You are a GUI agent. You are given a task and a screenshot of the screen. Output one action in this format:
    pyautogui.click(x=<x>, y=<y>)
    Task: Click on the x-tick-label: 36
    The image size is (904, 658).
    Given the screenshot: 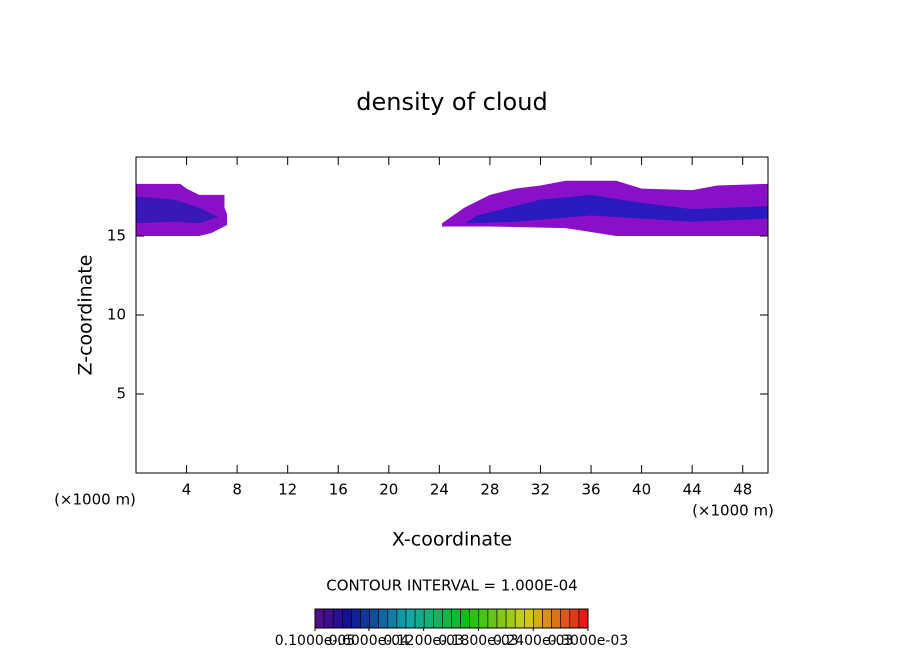 What is the action you would take?
    pyautogui.click(x=590, y=490)
    